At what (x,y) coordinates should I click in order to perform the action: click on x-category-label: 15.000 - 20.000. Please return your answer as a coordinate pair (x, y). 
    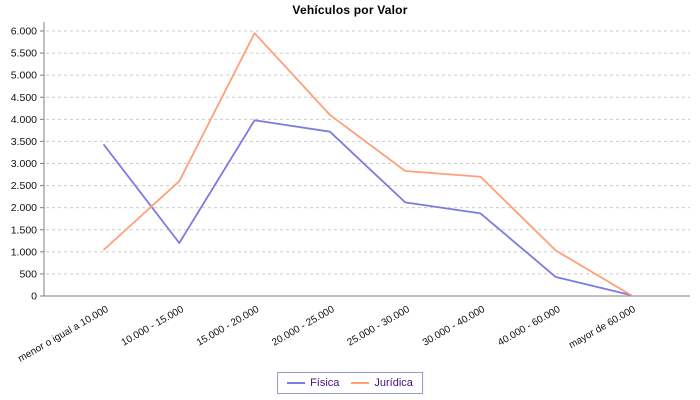
    Looking at the image, I should click on (228, 326).